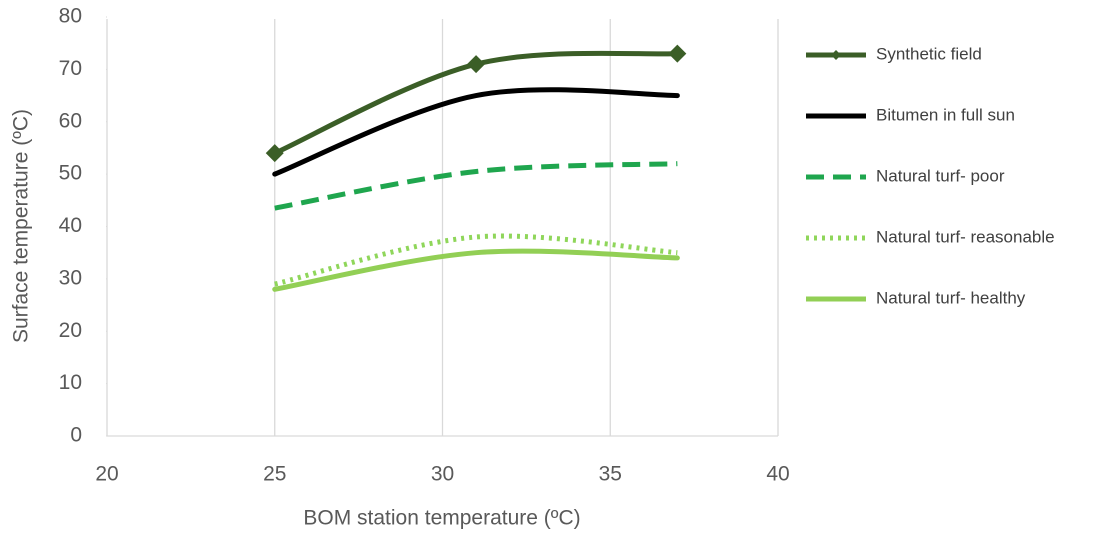 The image size is (1107, 535). Describe the element at coordinates (70, 16) in the screenshot. I see `y-tick-label: 80` at that location.